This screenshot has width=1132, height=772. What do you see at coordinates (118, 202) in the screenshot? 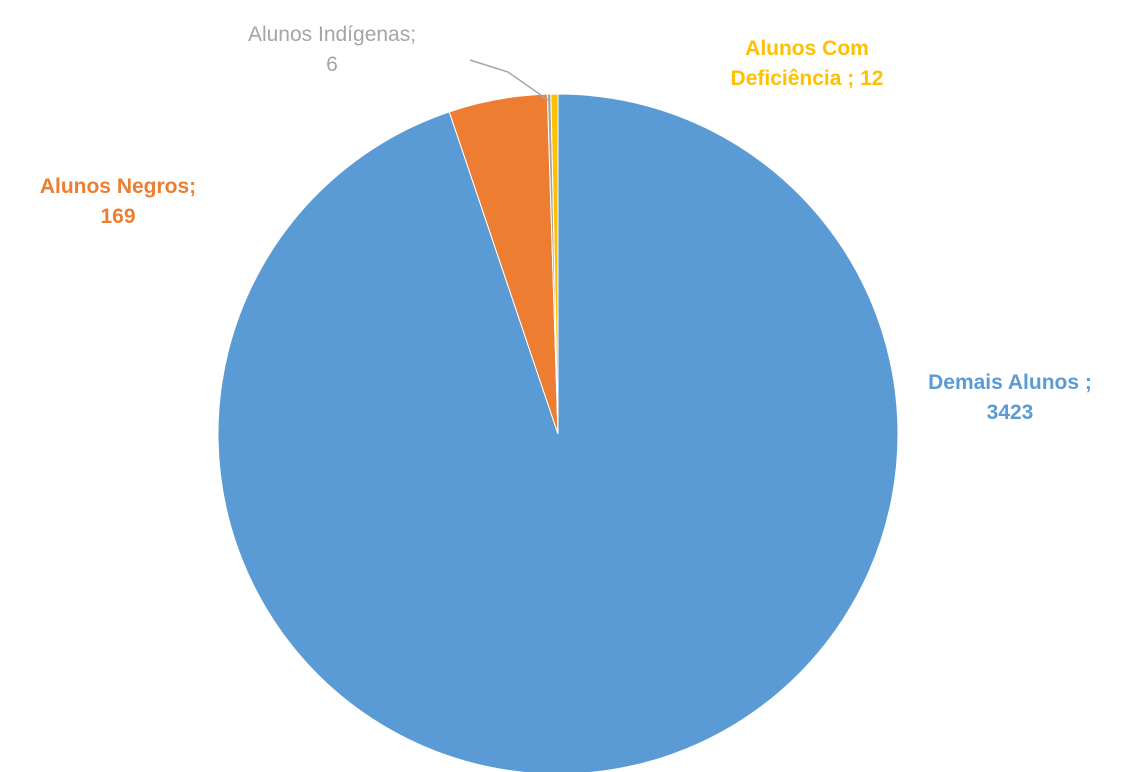
I see `label-alunos-negros: Alunos Negros; 169` at bounding box center [118, 202].